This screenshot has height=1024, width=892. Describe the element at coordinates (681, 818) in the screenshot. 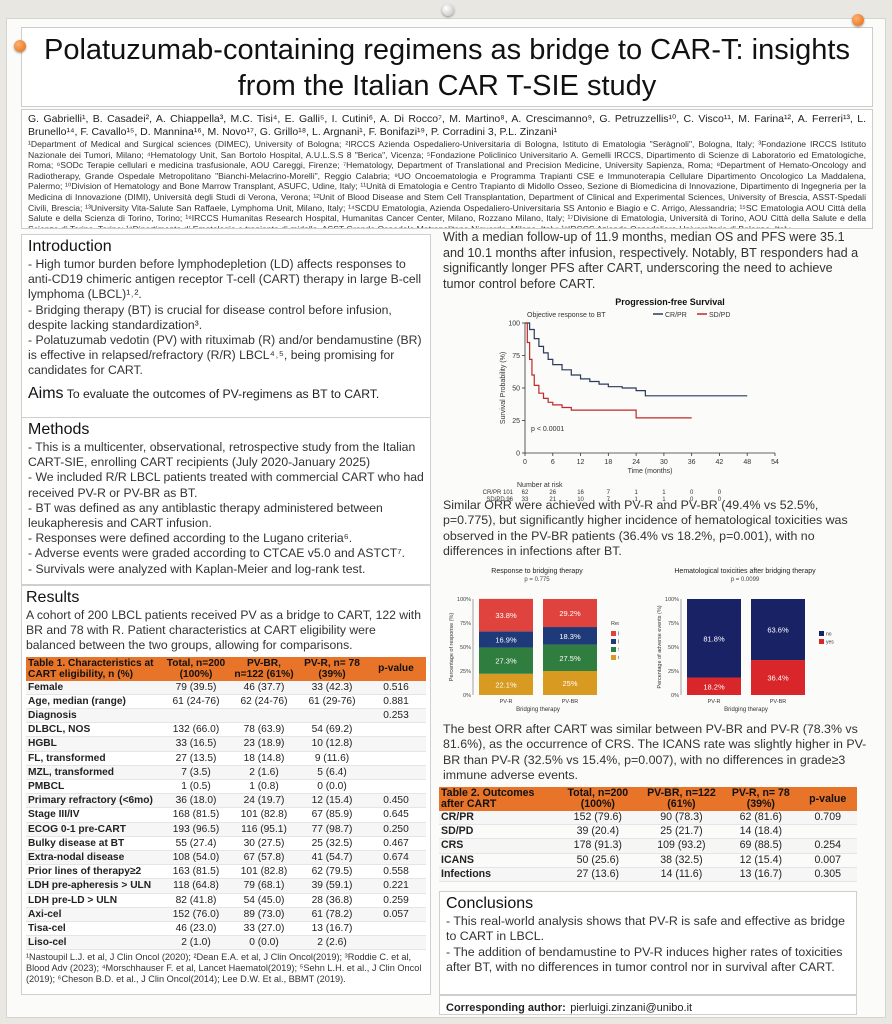

I see `table-cell: 90 (78.3)` at that location.